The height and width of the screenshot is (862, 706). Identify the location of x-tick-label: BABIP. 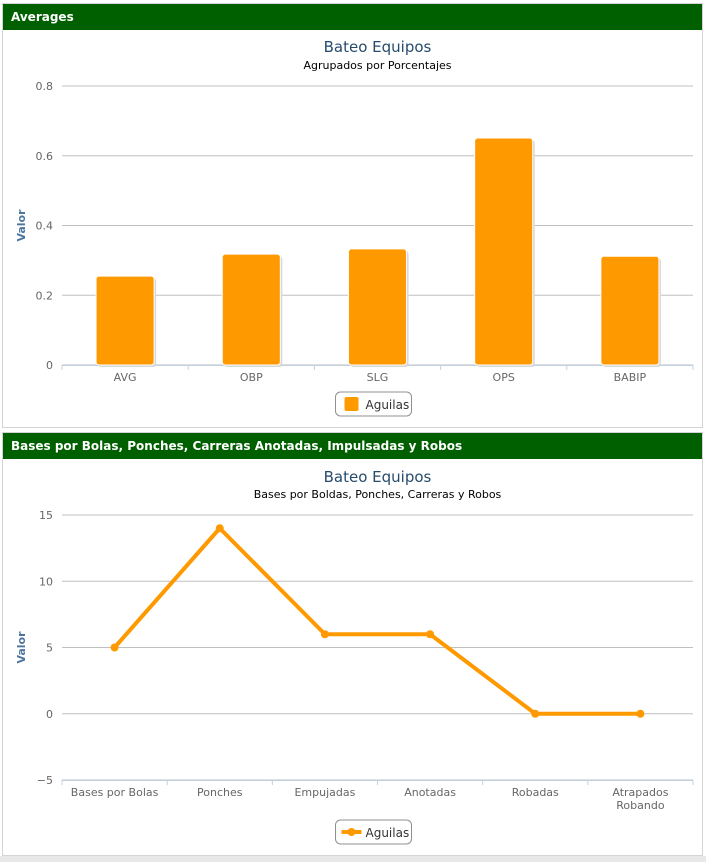
(630, 377).